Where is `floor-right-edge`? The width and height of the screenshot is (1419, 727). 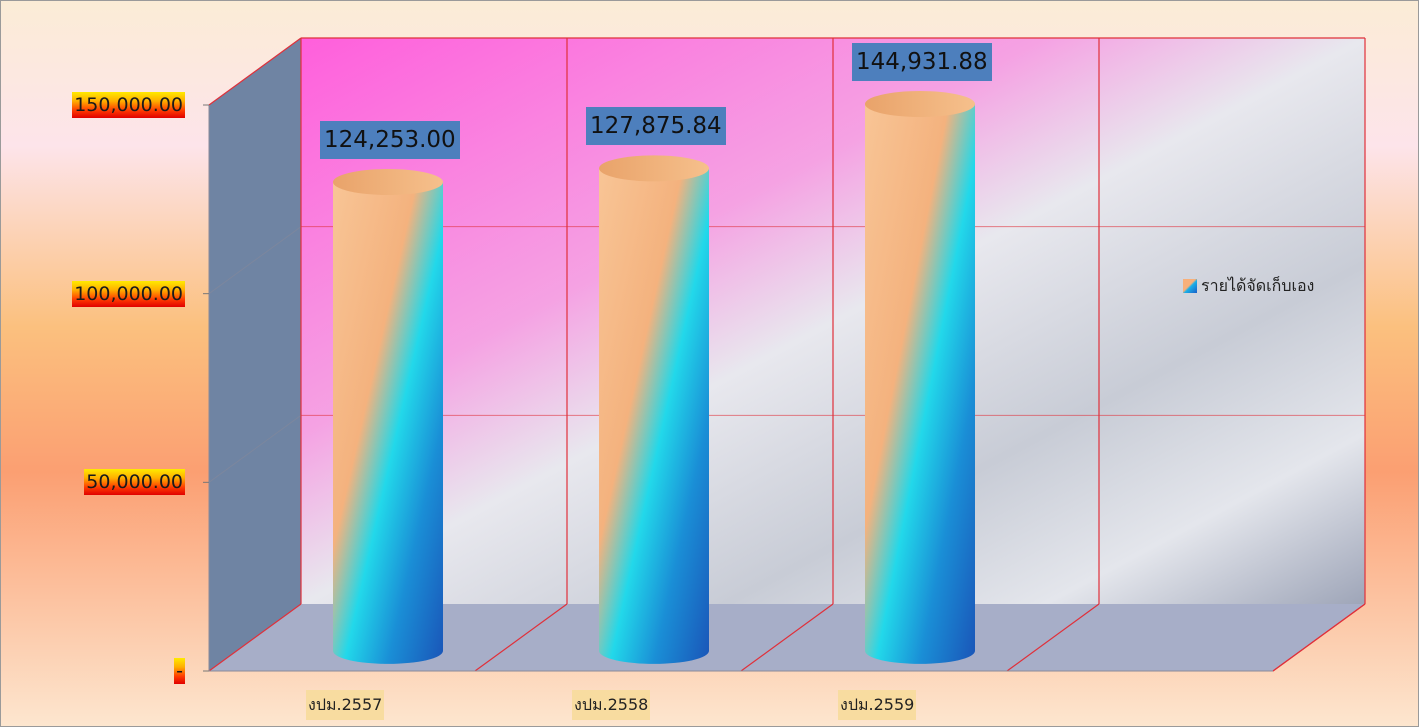 floor-right-edge is located at coordinates (1319, 637).